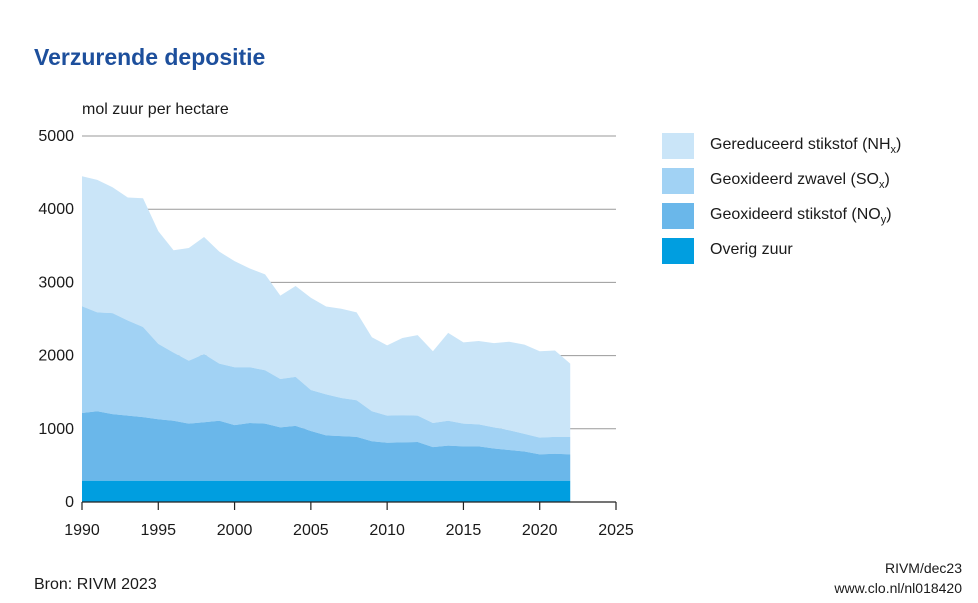 This screenshot has width=978, height=603. I want to click on x-tick-label-2000: 2000, so click(235, 530).